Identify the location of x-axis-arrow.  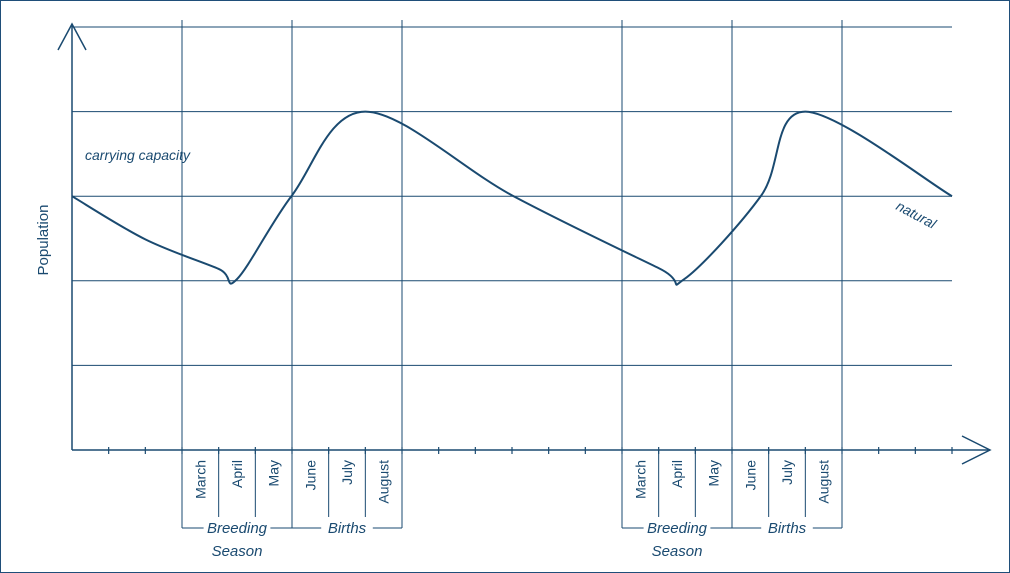
(976, 450).